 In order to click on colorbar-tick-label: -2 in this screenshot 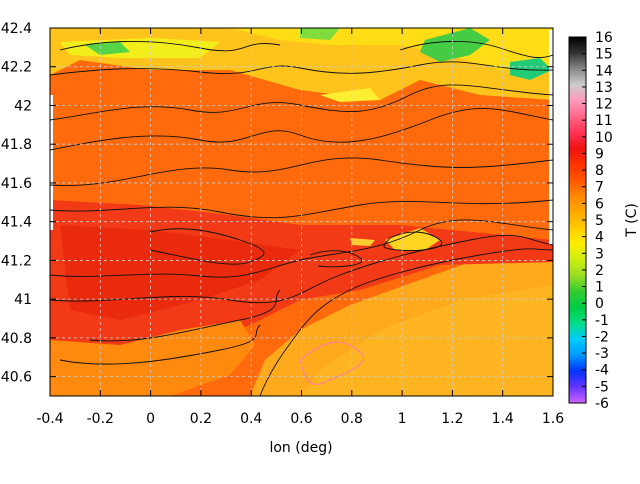, I will do `click(602, 337)`.